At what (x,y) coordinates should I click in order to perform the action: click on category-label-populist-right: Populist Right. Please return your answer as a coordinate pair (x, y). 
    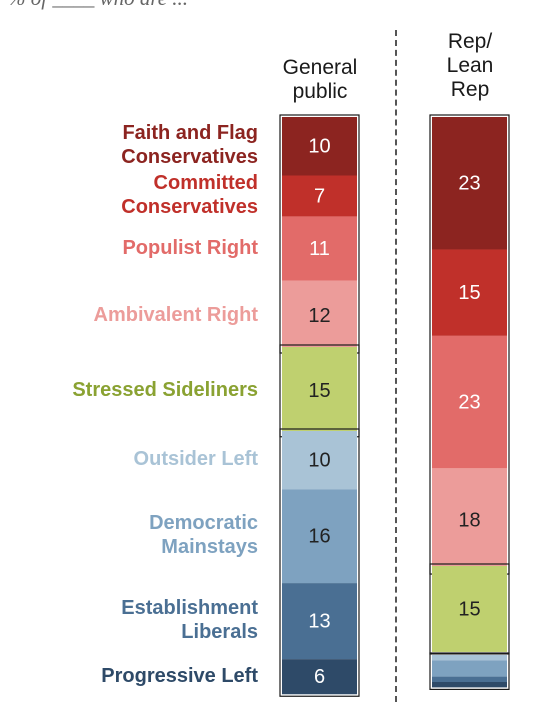
    Looking at the image, I should click on (190, 247).